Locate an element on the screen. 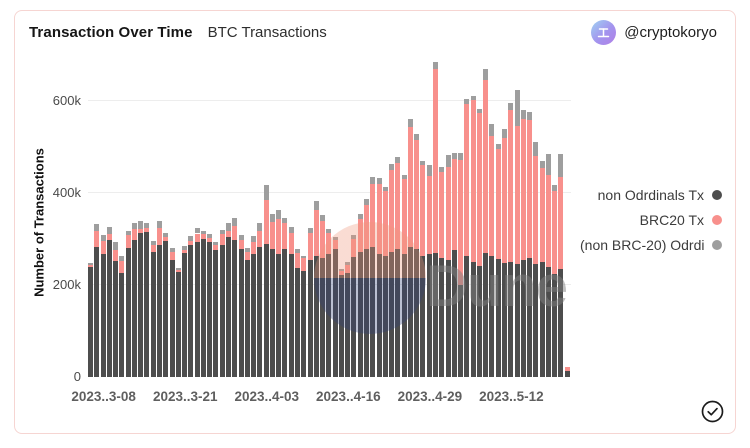 Image resolution: width=750 pixels, height=448 pixels. author-byline: @cryptokoryo is located at coordinates (654, 32).